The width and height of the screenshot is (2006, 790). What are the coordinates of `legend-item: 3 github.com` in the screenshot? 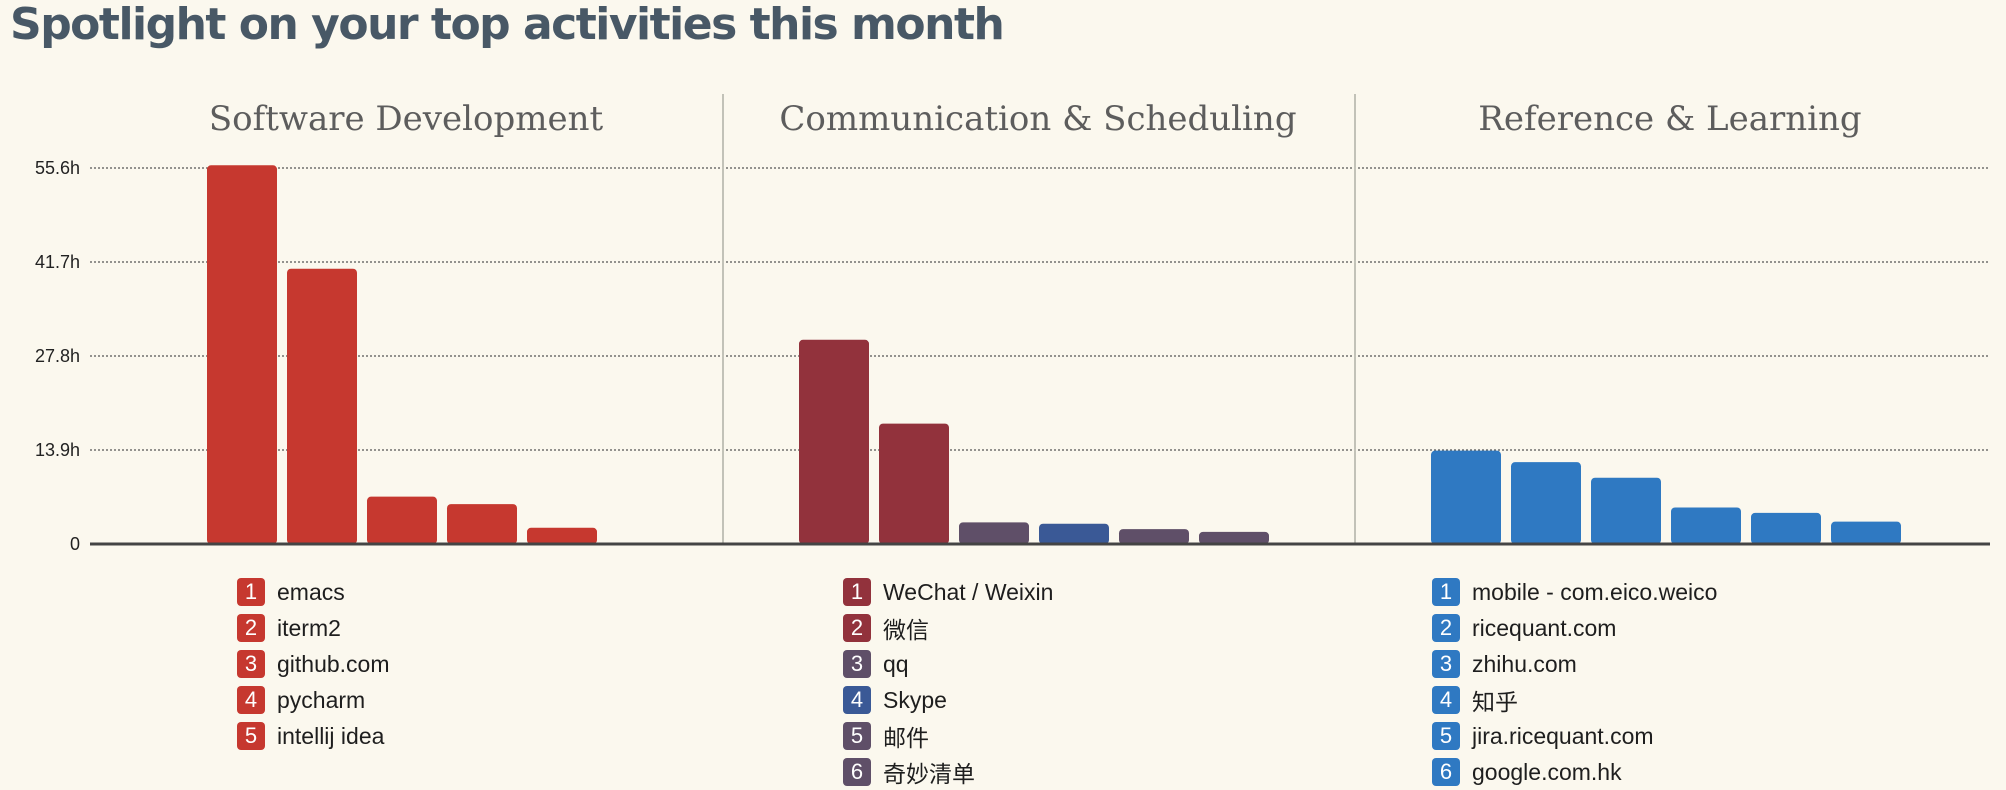 It's located at (313, 664).